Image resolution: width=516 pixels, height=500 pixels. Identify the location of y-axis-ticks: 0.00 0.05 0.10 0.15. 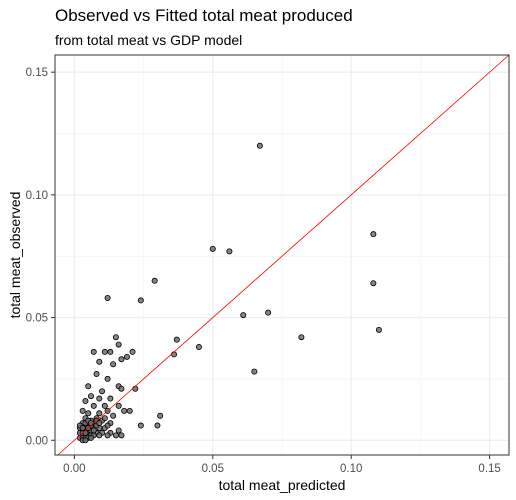
(40, 257).